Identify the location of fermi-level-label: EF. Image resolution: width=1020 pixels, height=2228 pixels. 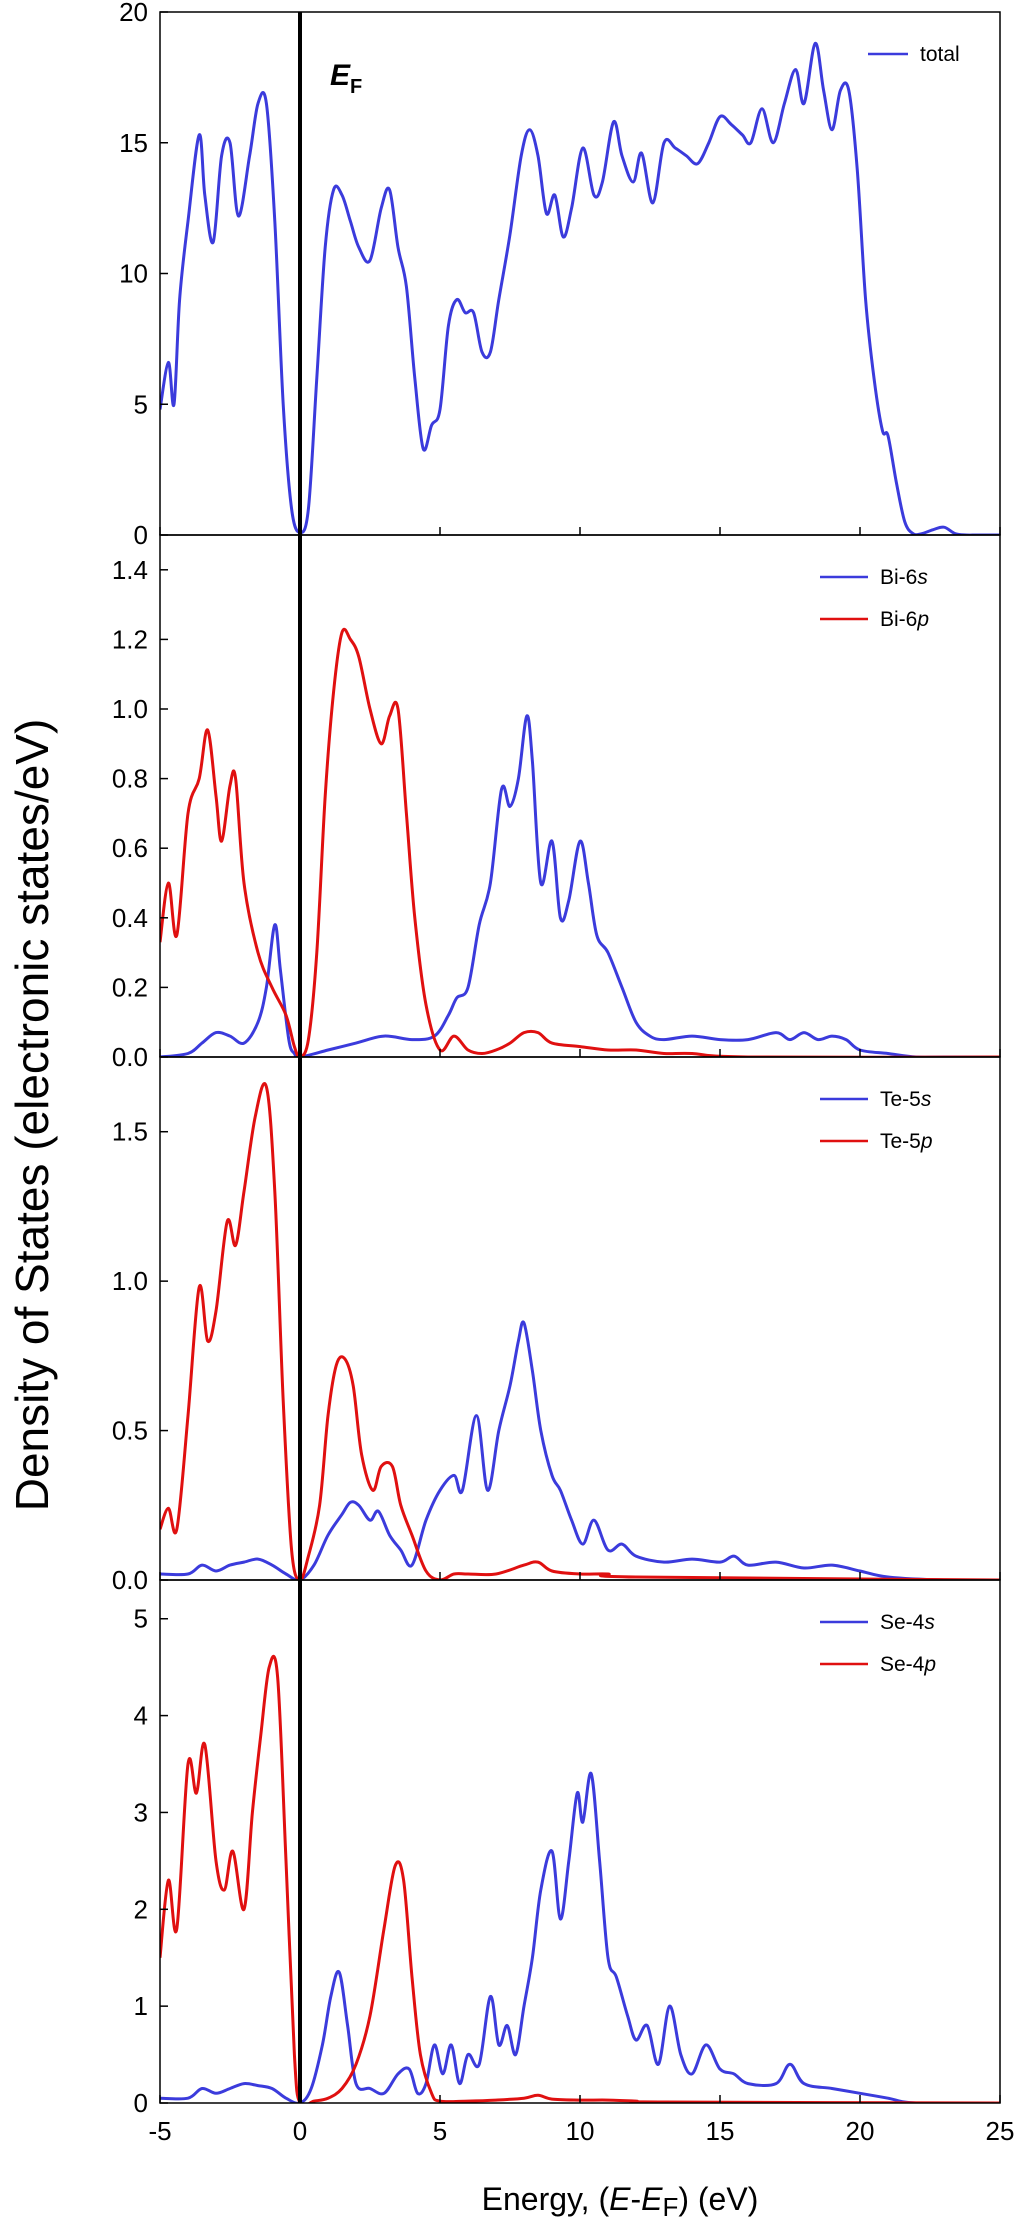
(346, 78).